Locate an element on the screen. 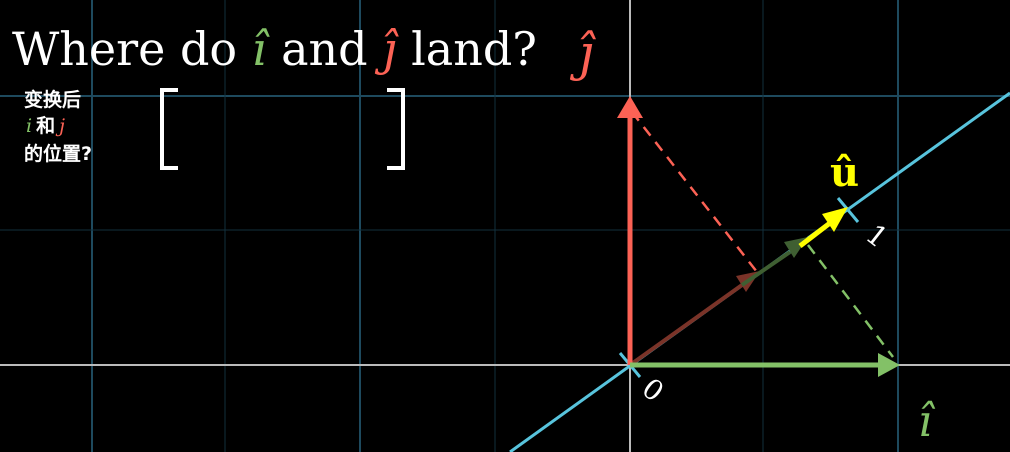 The image size is (1010, 452). i-projection-vector is located at coordinates (774, 262).